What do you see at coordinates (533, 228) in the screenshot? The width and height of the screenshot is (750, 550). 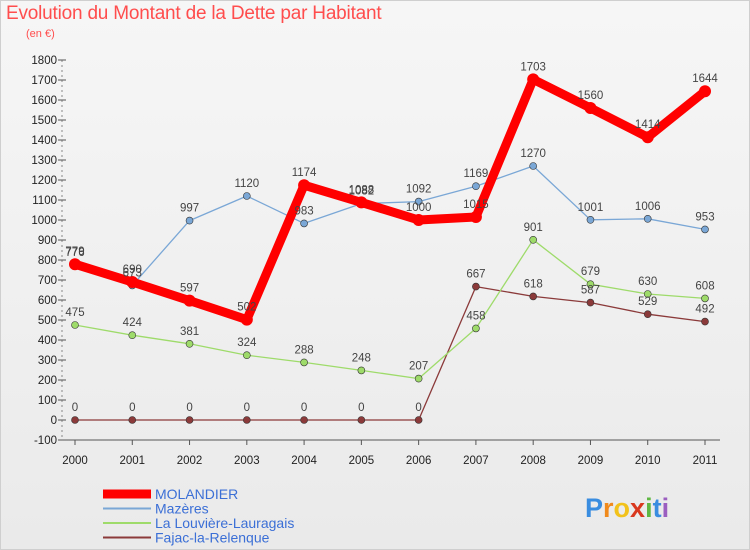 I see `data-label-la-louviere-lauragais: 901` at bounding box center [533, 228].